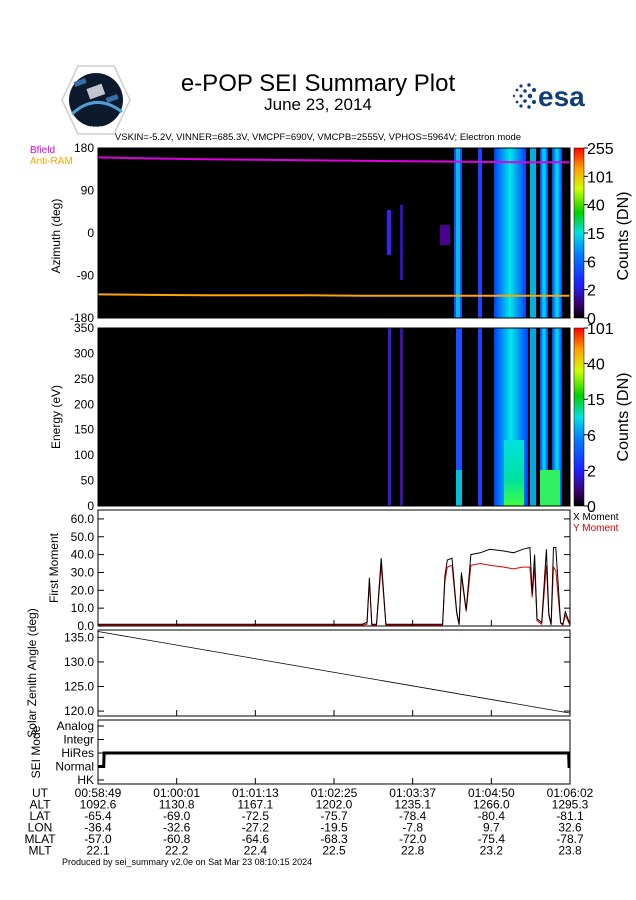 The width and height of the screenshot is (636, 900). Describe the element at coordinates (255, 793) in the screenshot. I see `time-axis-cell: 01:01:13` at that location.